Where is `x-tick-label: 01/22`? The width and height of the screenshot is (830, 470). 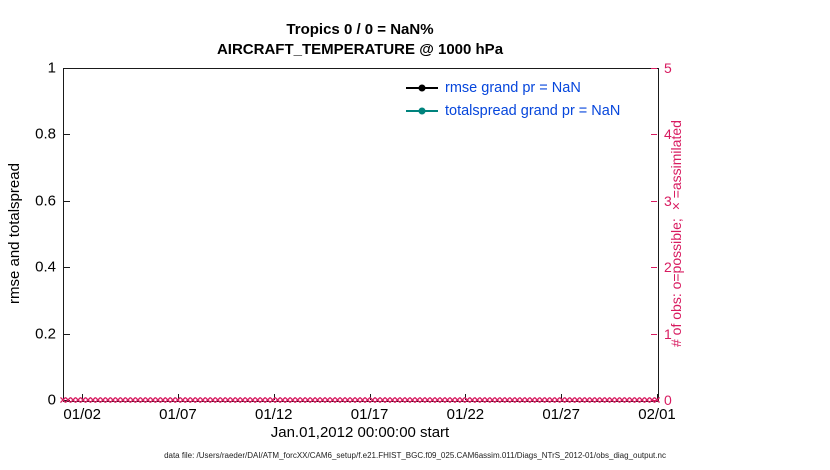
x-tick-label: 01/22 is located at coordinates (465, 414).